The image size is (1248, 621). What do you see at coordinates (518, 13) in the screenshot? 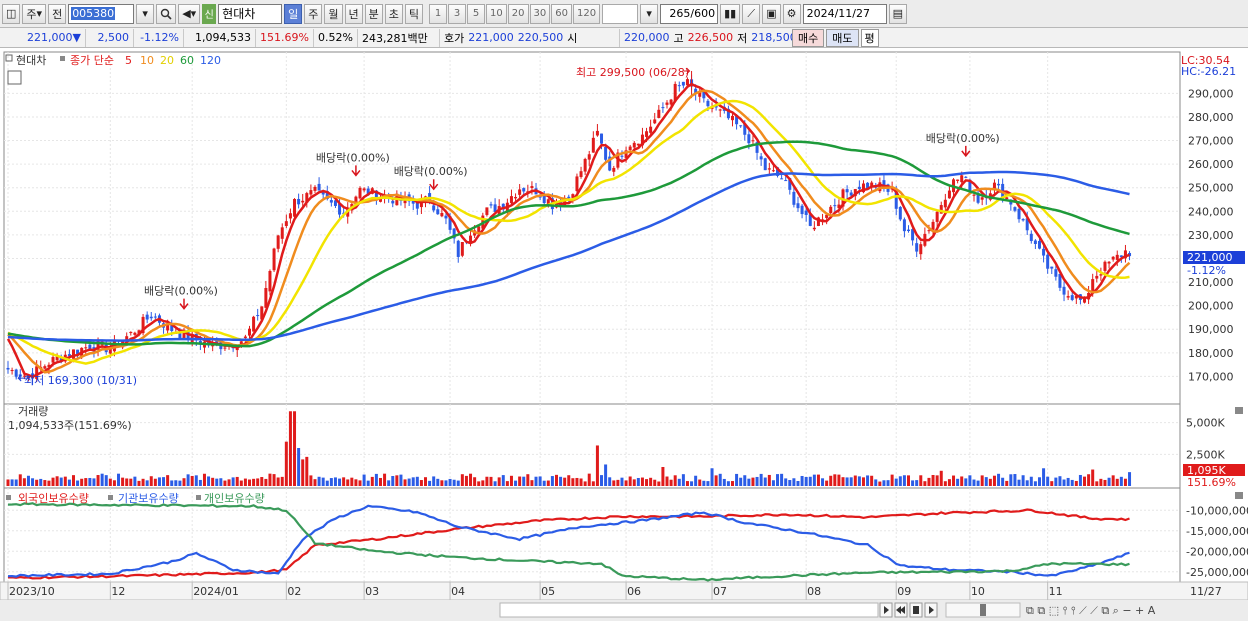
I see `interval-button-20: 20` at bounding box center [518, 13].